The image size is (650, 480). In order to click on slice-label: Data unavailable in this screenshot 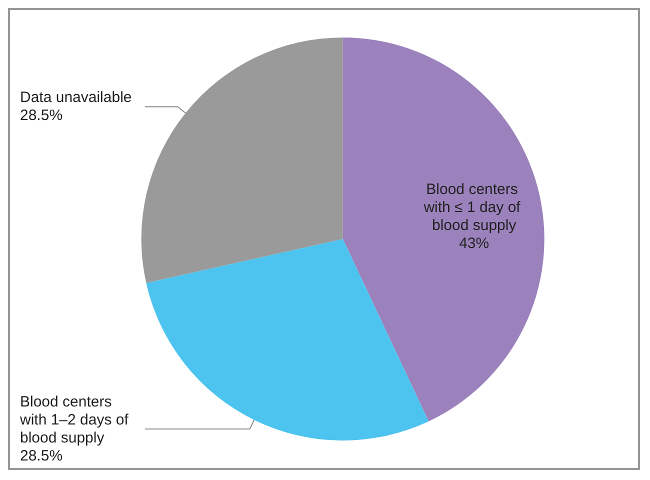, I will do `click(76, 97)`.